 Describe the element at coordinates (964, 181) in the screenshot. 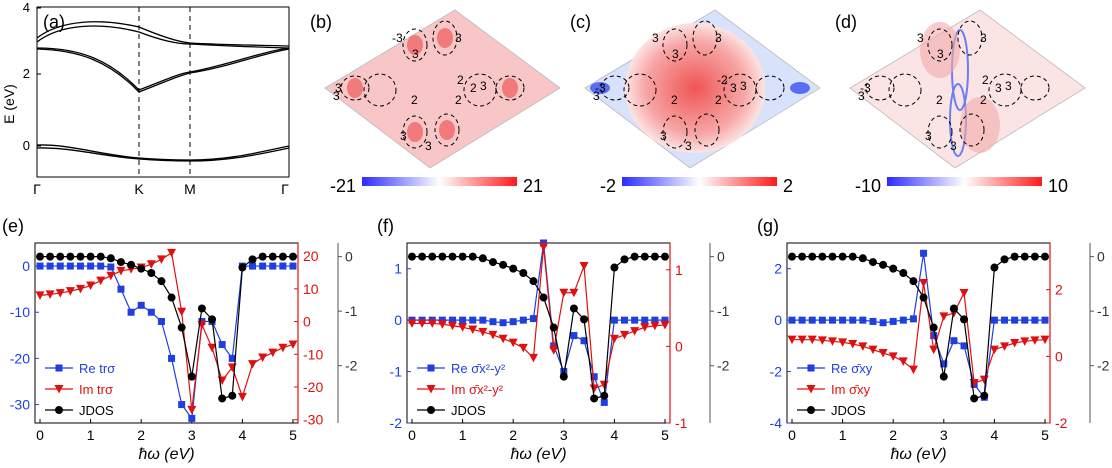

I see `colorbar` at that location.